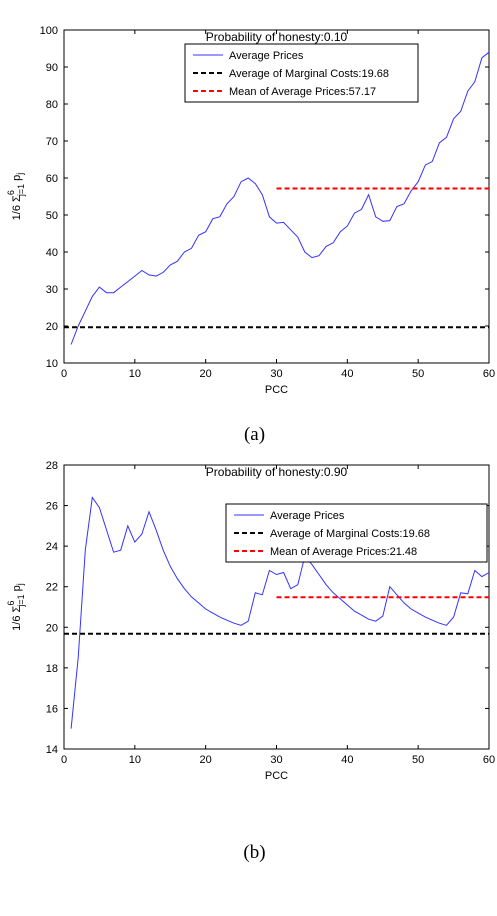  Describe the element at coordinates (52, 364) in the screenshot. I see `y-tick-label: 10` at that location.